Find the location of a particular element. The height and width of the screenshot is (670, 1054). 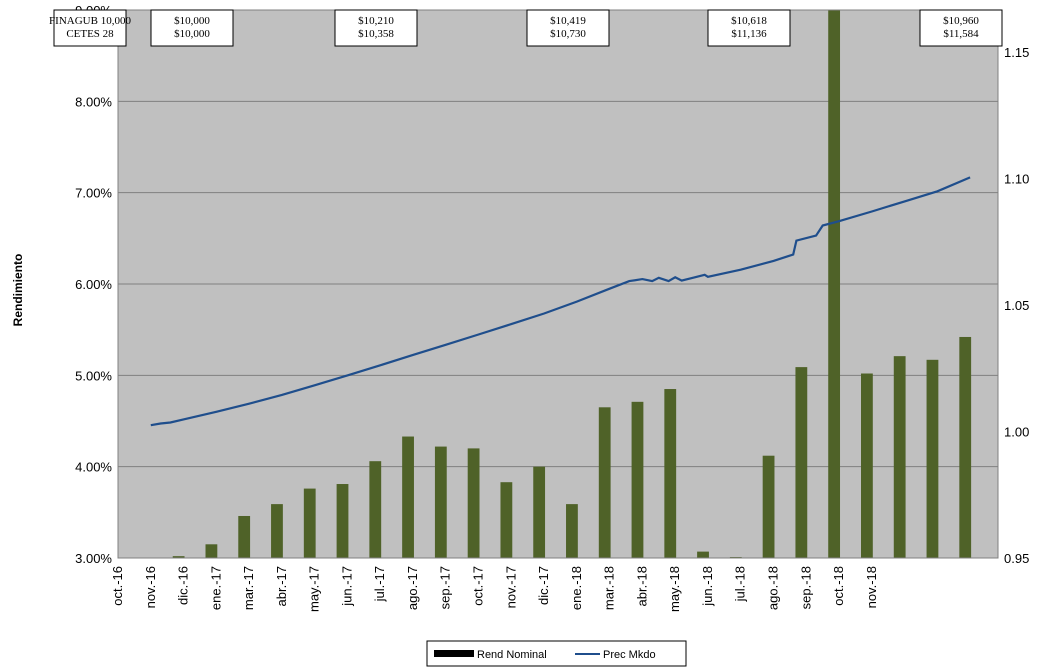

x-tick-label: jul.-18 is located at coordinates (740, 584).